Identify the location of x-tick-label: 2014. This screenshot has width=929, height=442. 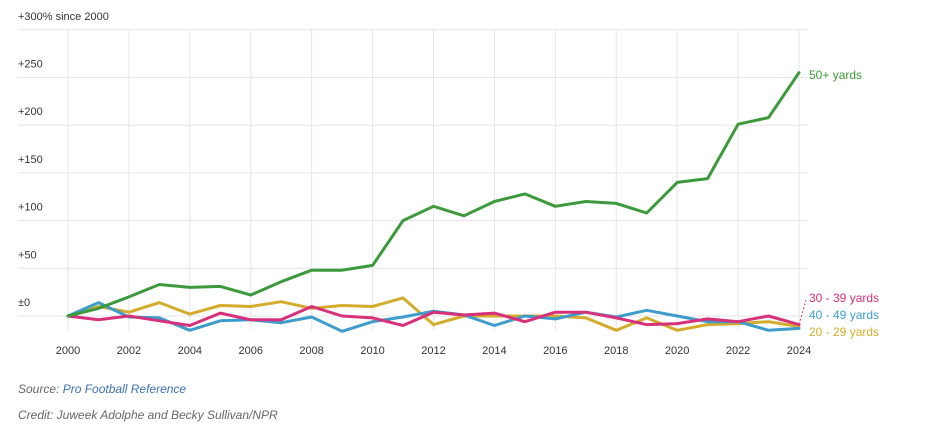
(494, 351).